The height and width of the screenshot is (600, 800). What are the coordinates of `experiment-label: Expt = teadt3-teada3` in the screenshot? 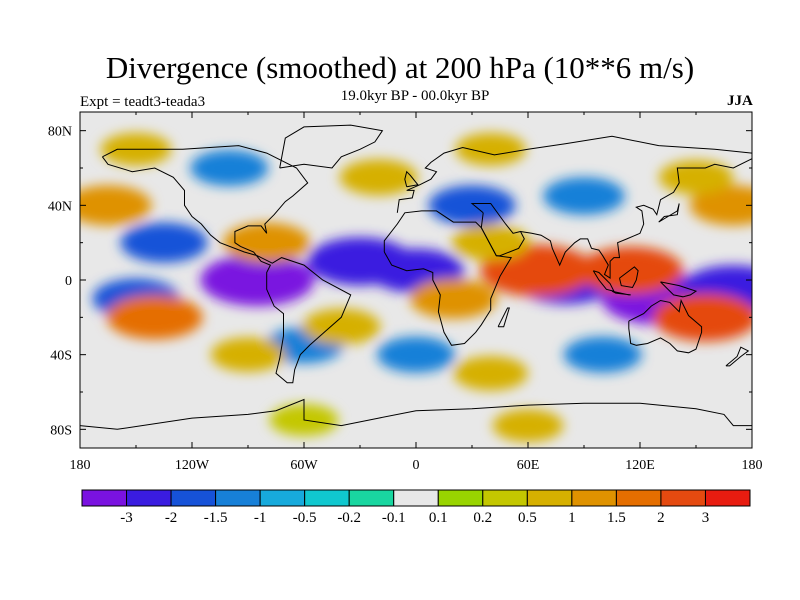 It's located at (143, 102).